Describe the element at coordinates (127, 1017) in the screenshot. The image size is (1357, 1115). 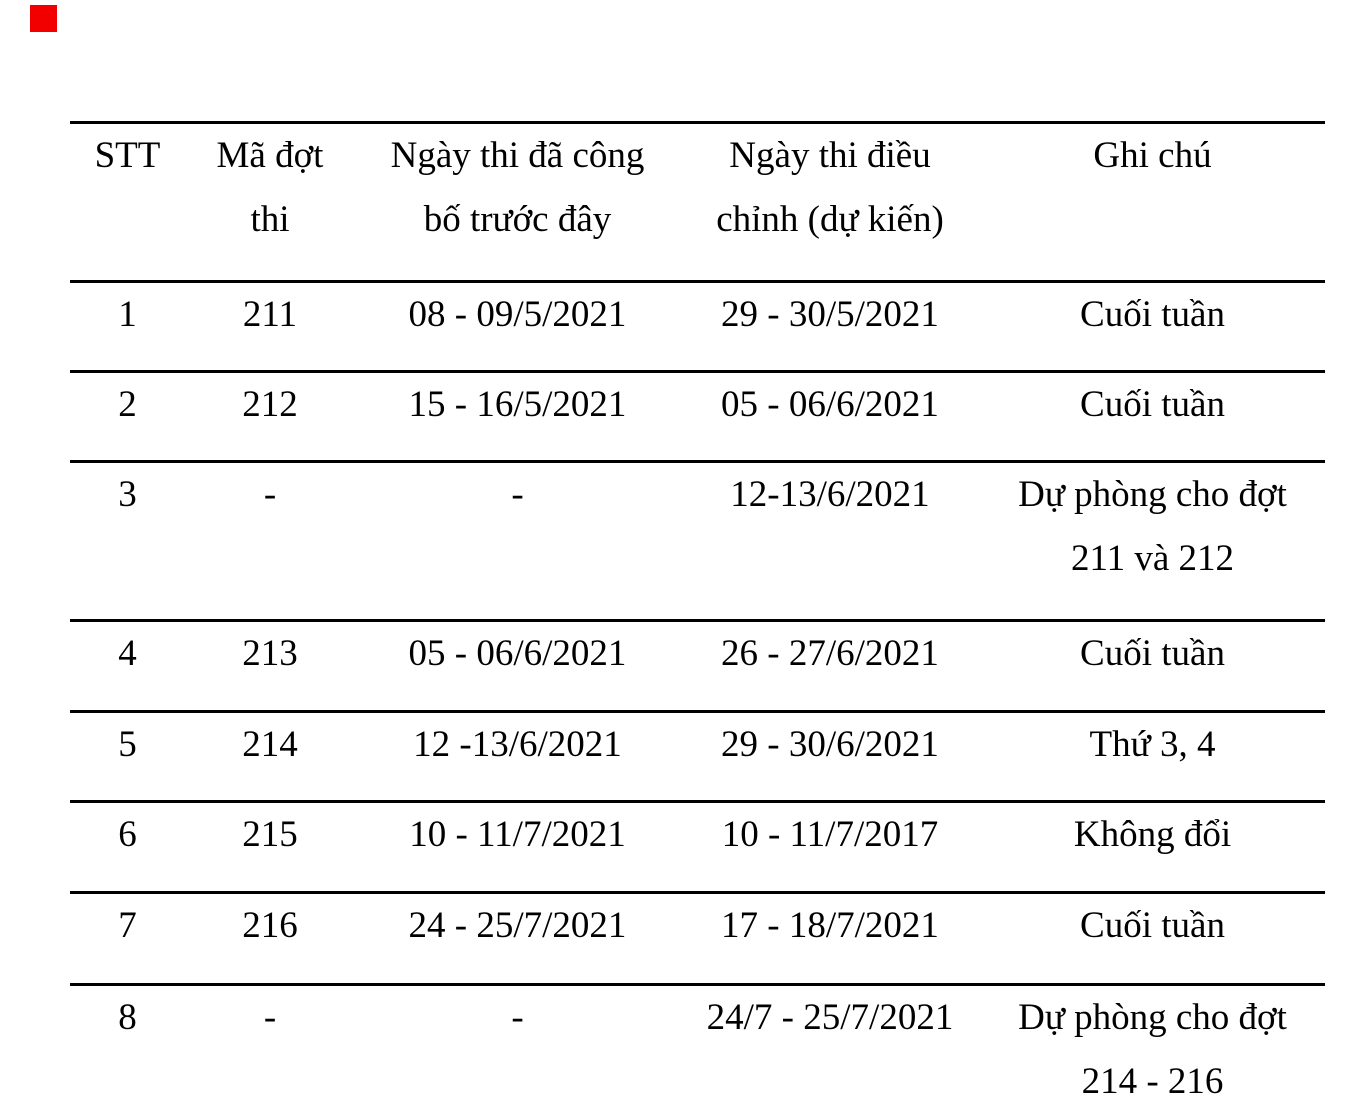
I see `cell-stt: 8` at that location.